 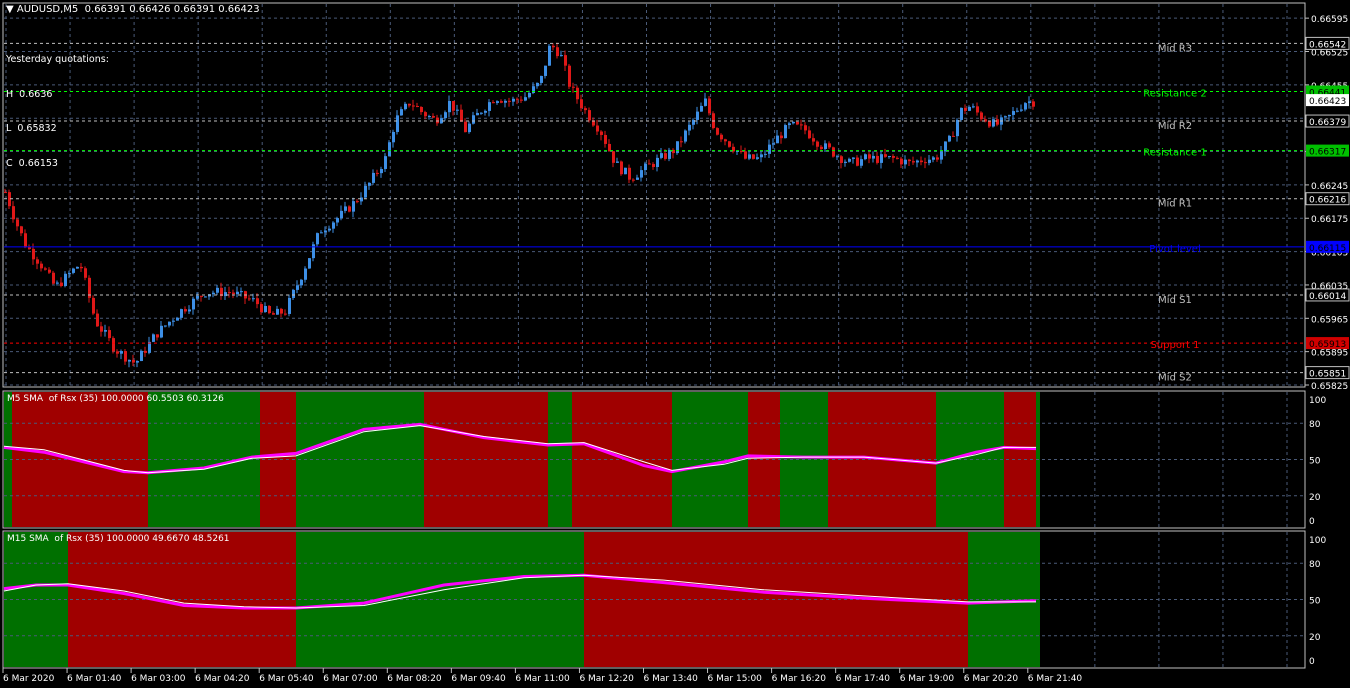 I want to click on x-tick-label: 6 Mar 19:00, so click(x=927, y=679).